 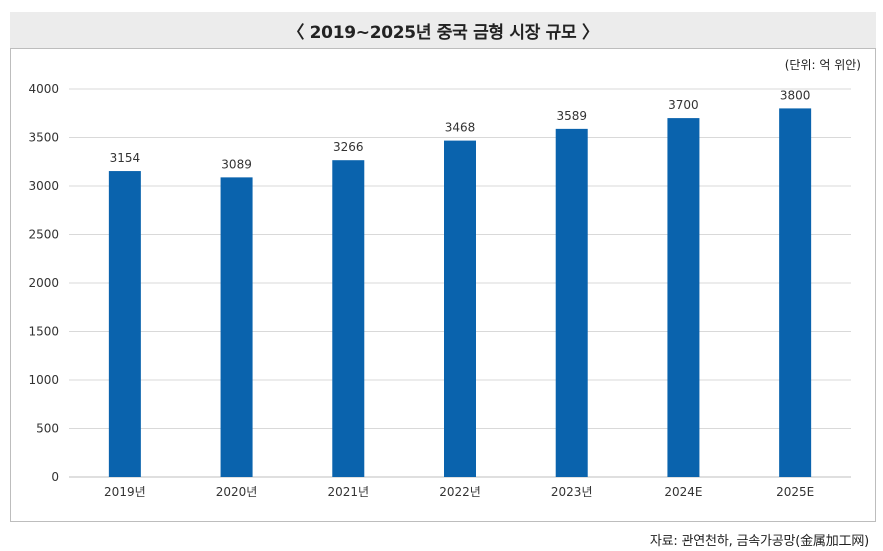 What do you see at coordinates (348, 147) in the screenshot?
I see `data-label: 3266` at bounding box center [348, 147].